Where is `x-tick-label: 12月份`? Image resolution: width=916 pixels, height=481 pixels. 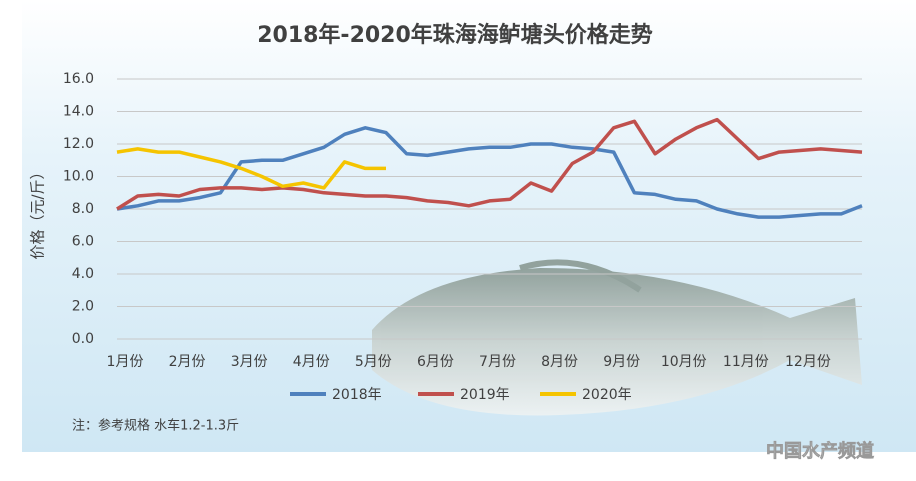
x-tick-label: 12月份 is located at coordinates (808, 362).